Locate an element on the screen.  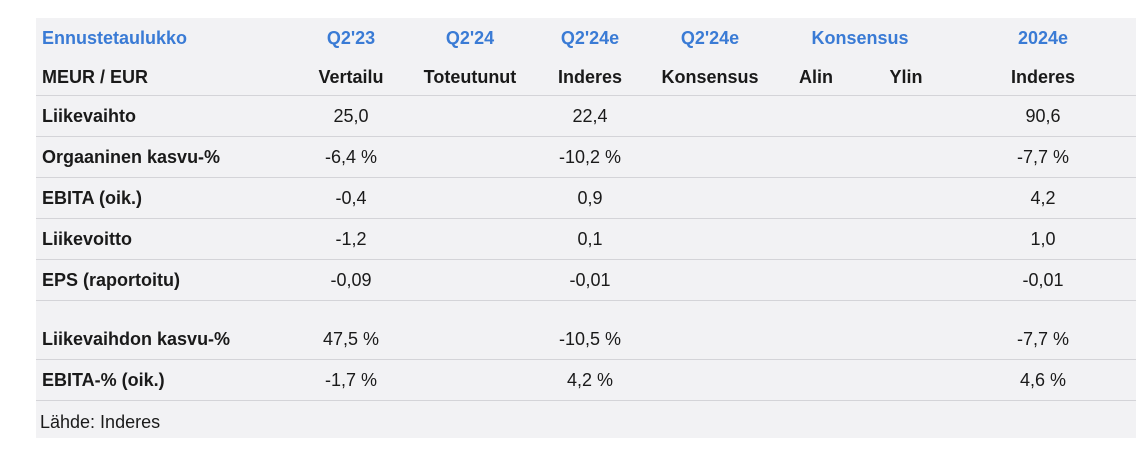
table-row: Liikevoitto -1,2 0,1 1,0 is located at coordinates (586, 239).